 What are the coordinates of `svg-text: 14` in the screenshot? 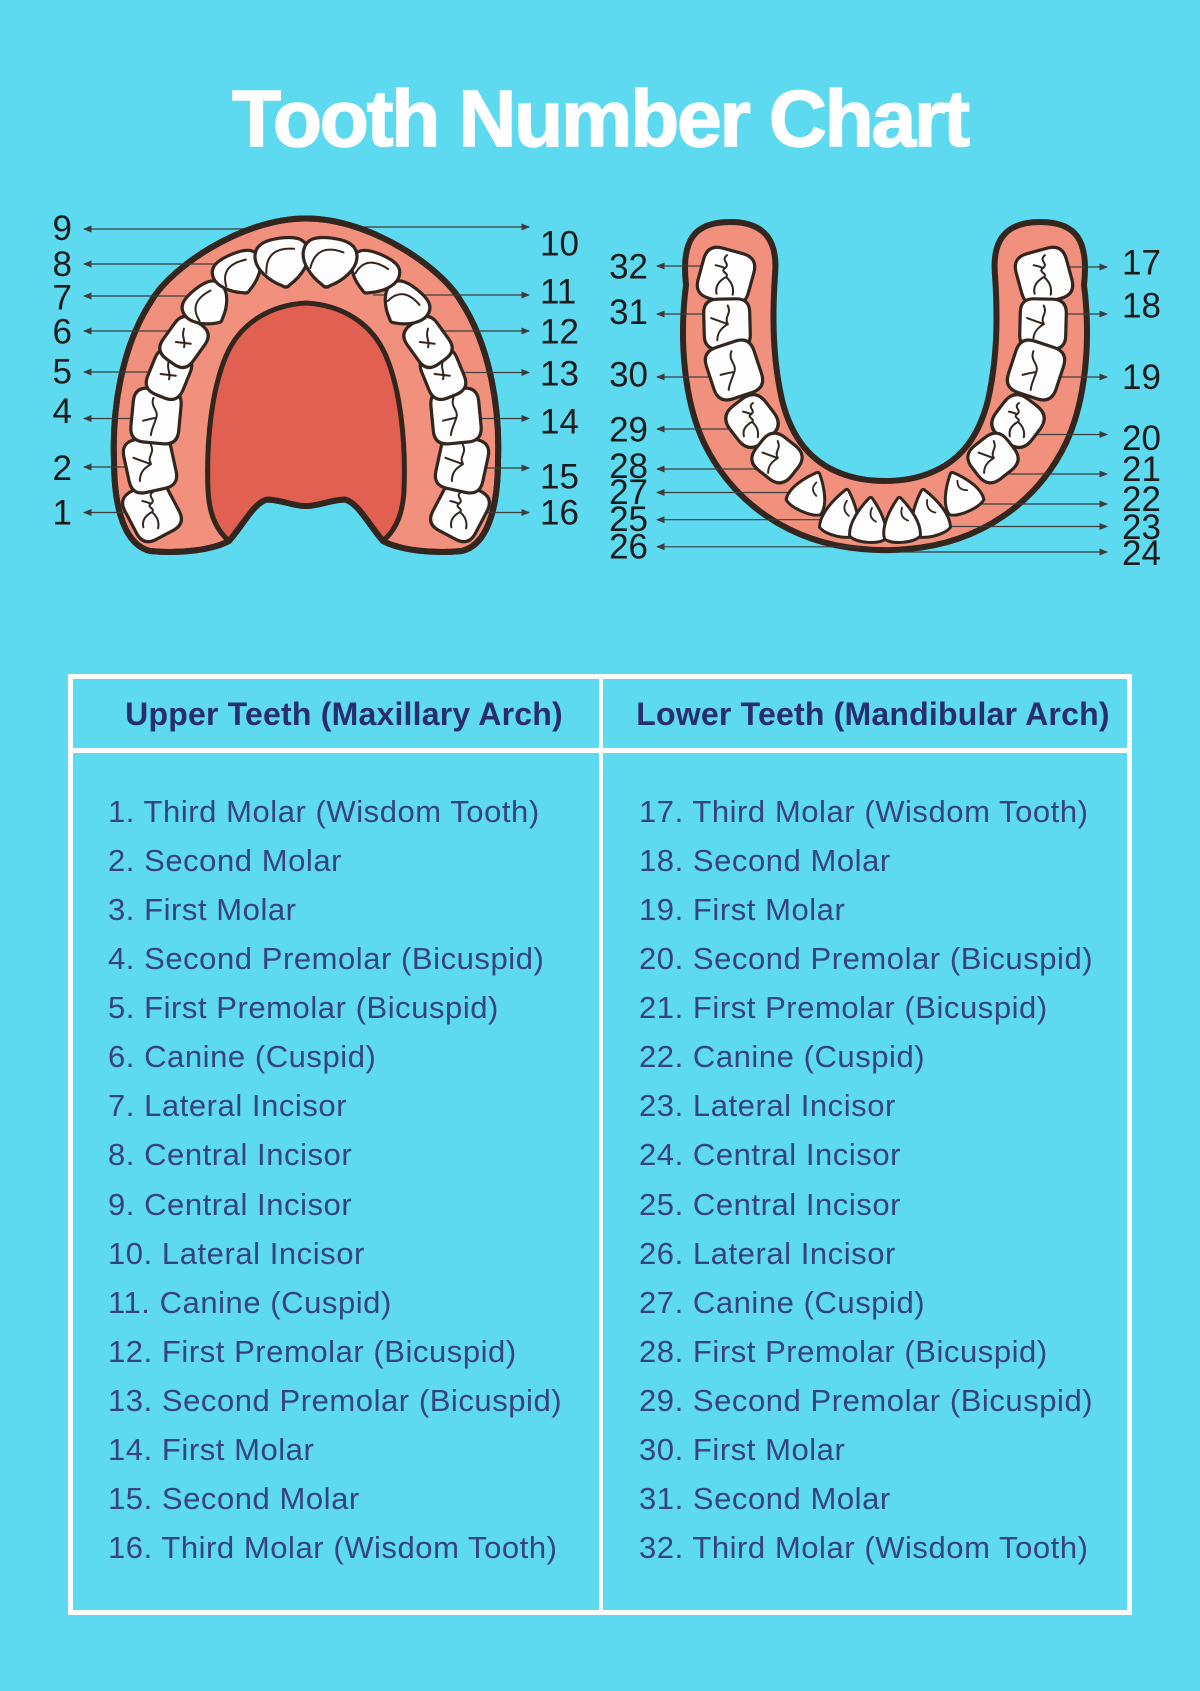 It's located at (559, 422).